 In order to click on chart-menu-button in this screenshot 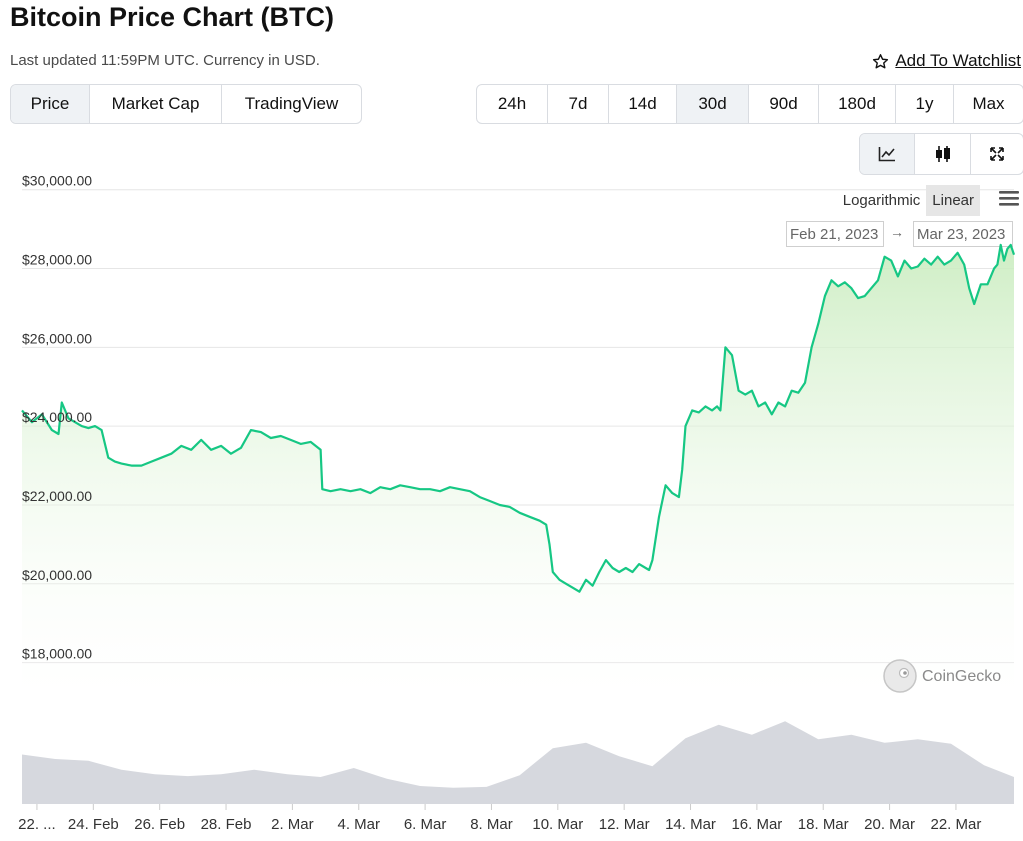, I will do `click(1009, 200)`.